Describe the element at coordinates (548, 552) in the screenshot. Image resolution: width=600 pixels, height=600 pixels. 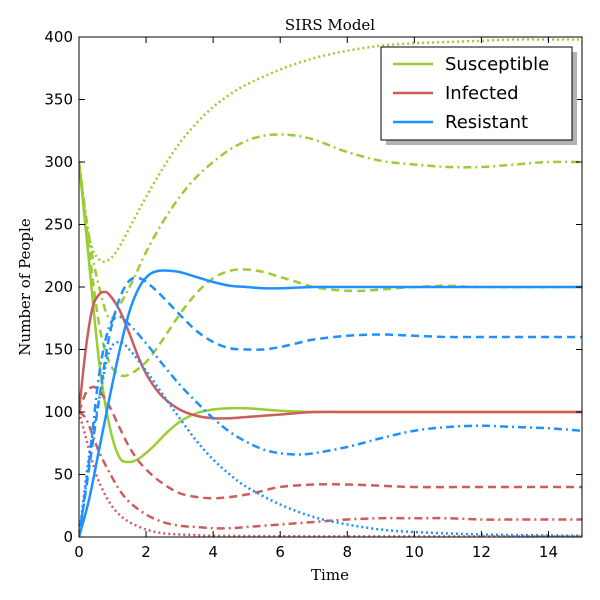
I see `x-tick-label: 14` at that location.